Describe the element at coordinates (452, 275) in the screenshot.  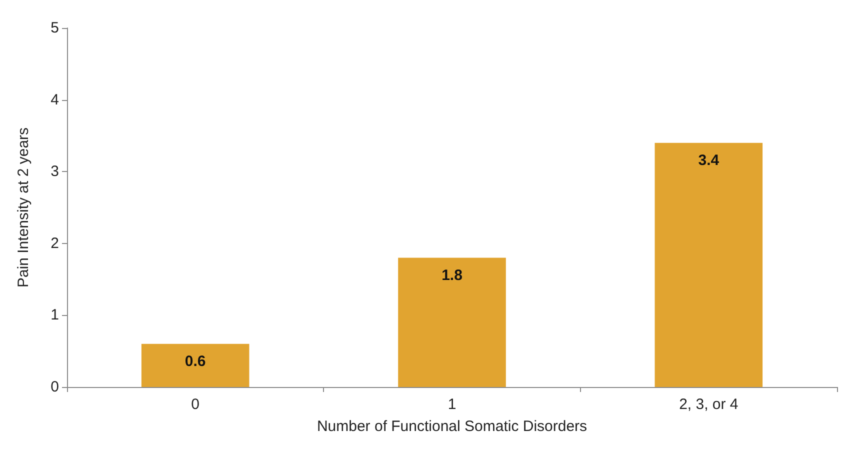
I see `data-label: 1.8` at that location.